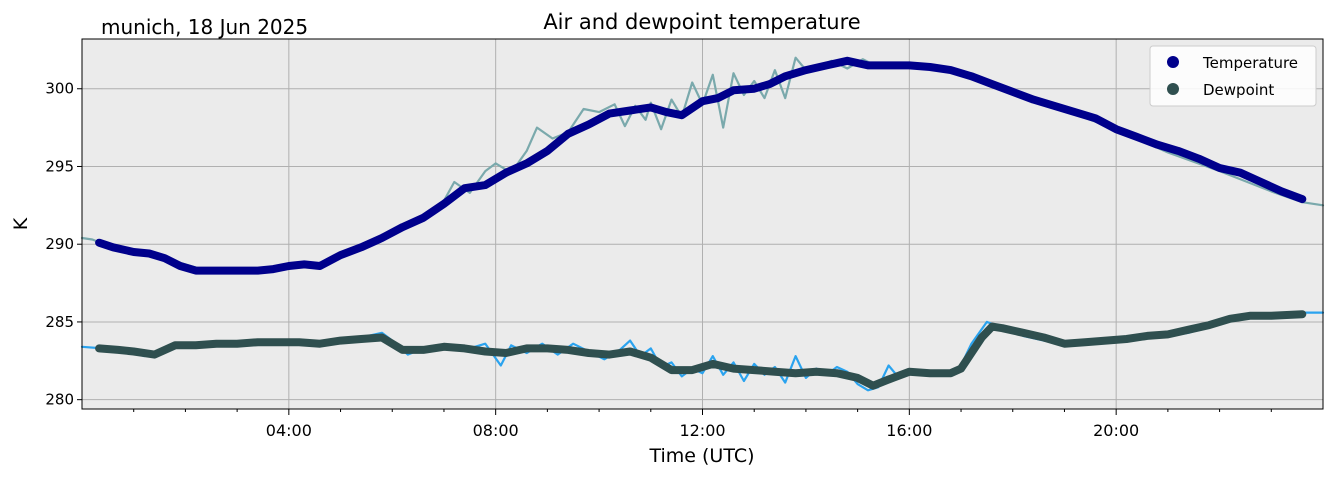  What do you see at coordinates (59, 244) in the screenshot?
I see `y-tick-label: 290` at bounding box center [59, 244].